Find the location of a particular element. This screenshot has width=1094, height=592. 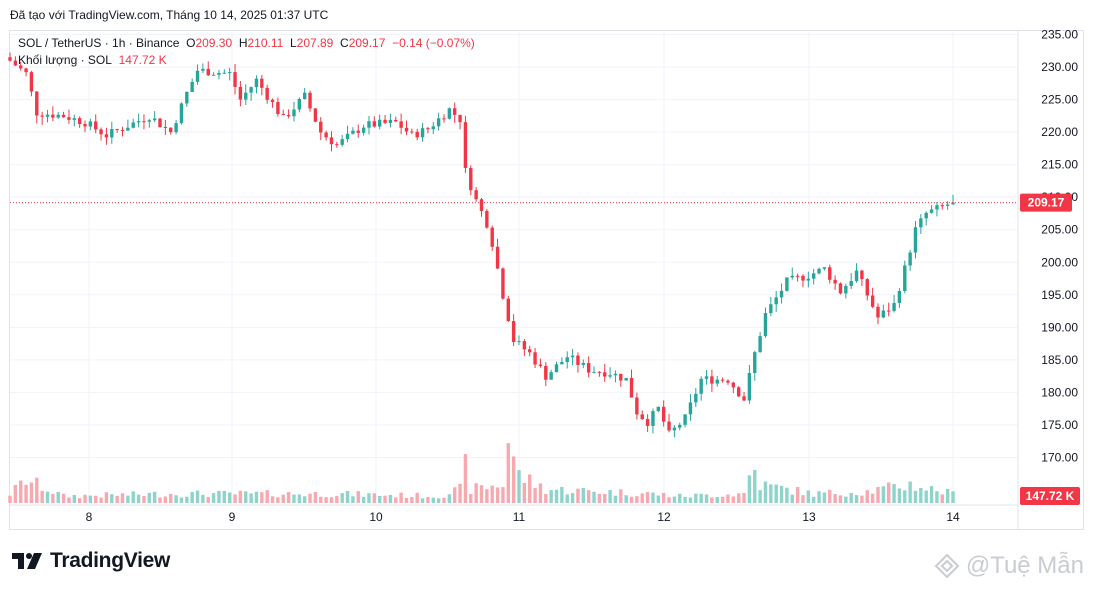

x-tick-label: 11 is located at coordinates (519, 517).